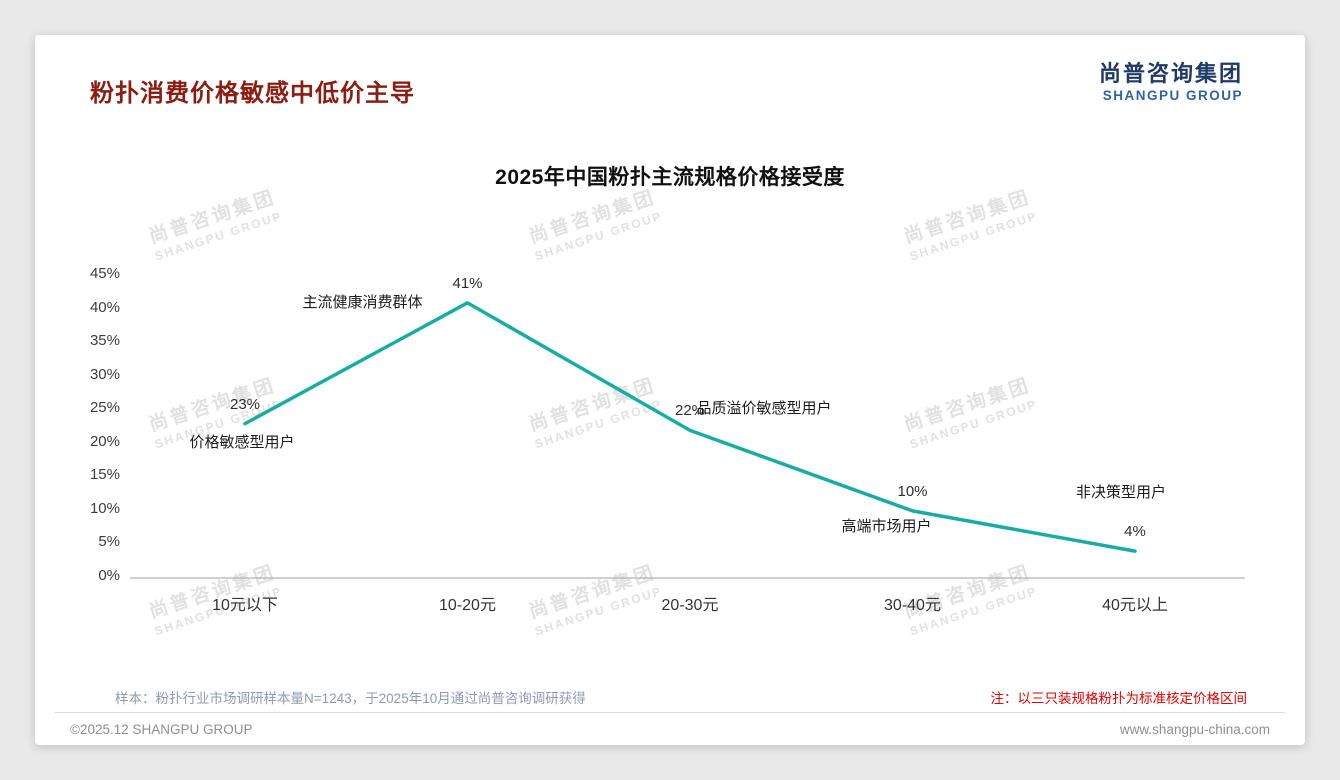 The width and height of the screenshot is (1340, 780). I want to click on data-point-label: 4%, so click(1135, 532).